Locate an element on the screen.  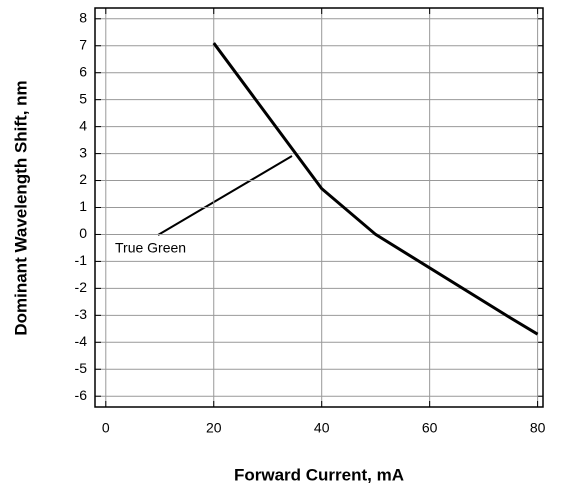
y-tick-label: -6 is located at coordinates (81, 395).